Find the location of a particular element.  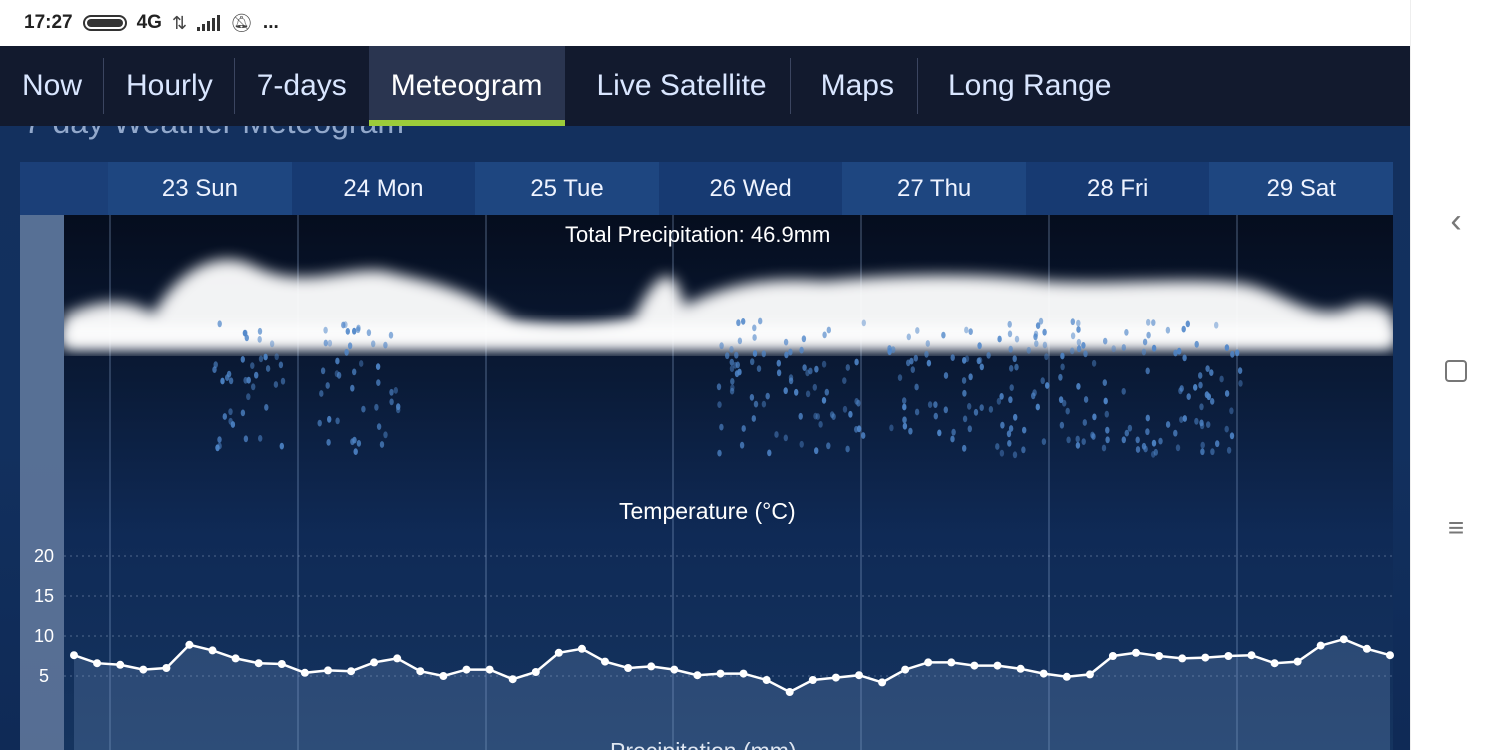

tab-live-satellite: Live Satellite is located at coordinates (678, 86).